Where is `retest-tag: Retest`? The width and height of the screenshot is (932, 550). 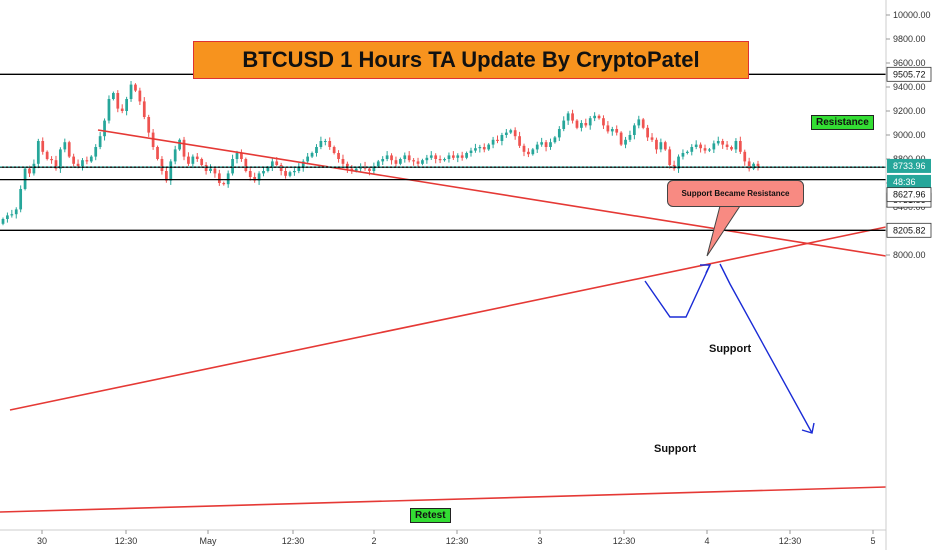
retest-tag: Retest is located at coordinates (430, 515).